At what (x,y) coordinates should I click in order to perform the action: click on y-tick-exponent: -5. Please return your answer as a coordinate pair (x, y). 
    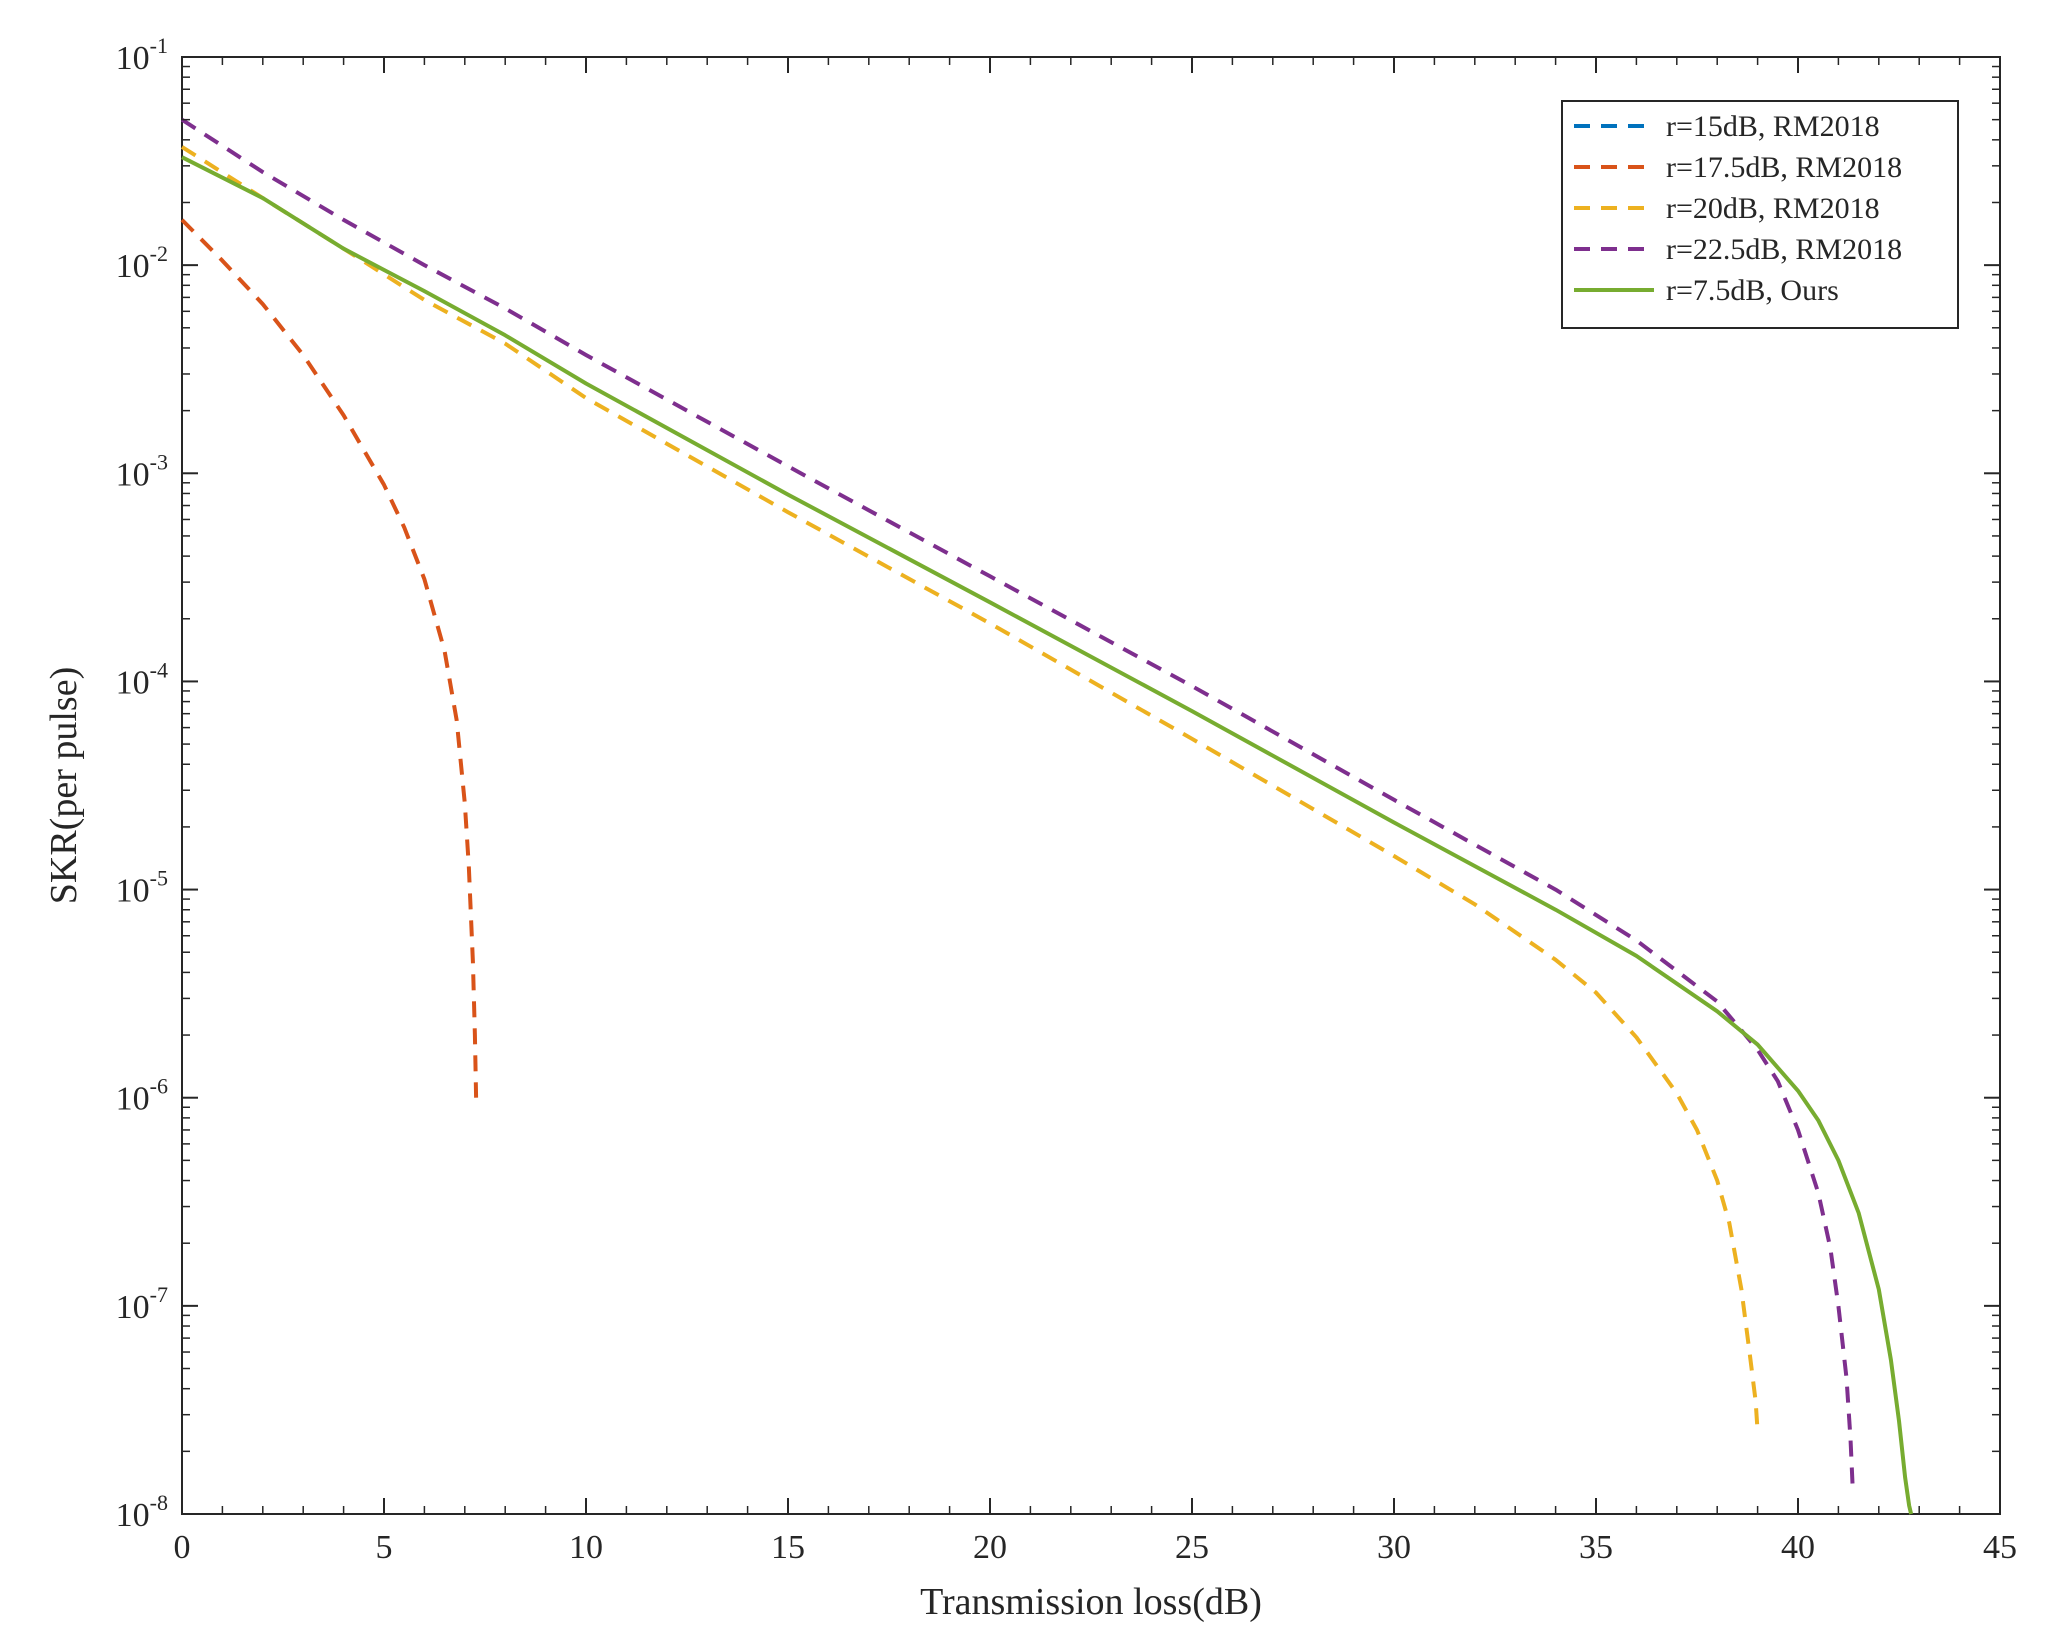
    Looking at the image, I should click on (159, 878).